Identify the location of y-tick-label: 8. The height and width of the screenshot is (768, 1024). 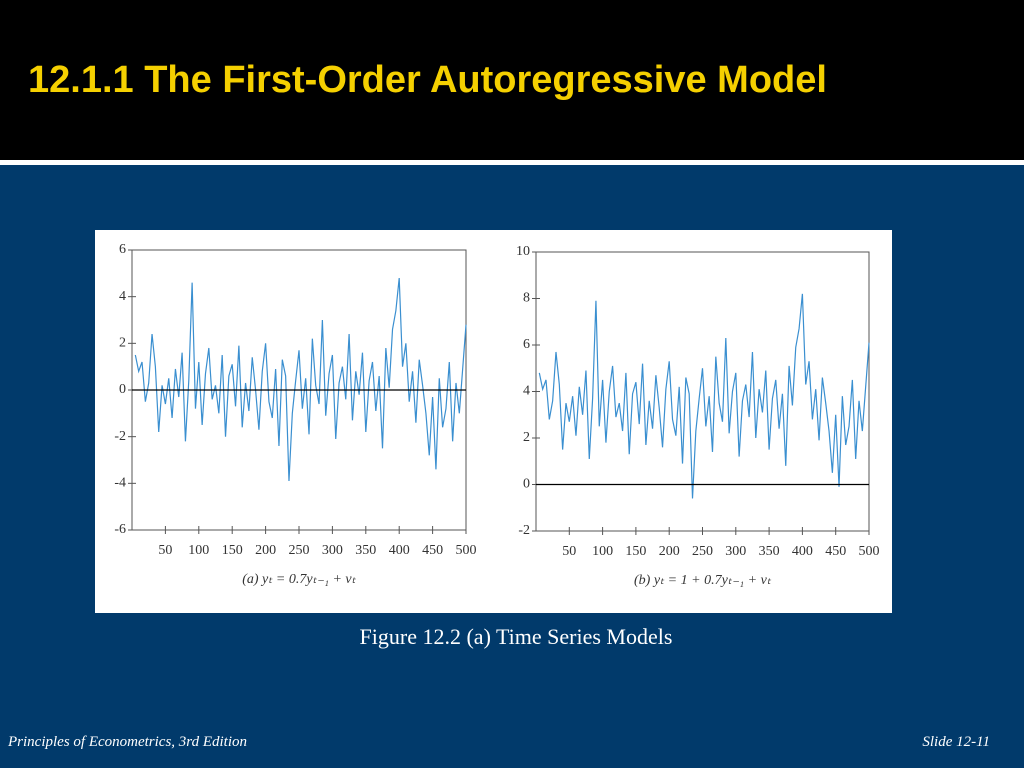
(526, 298).